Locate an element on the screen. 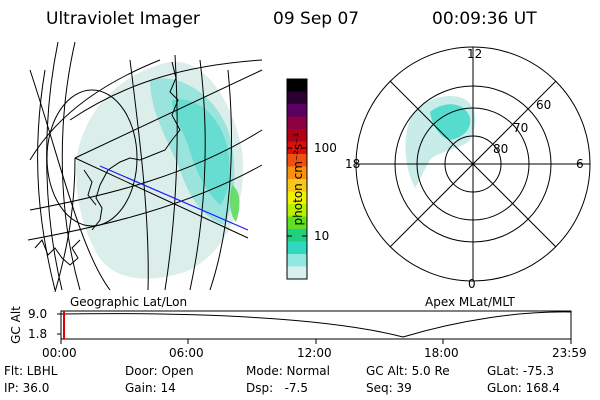 This screenshot has width=600, height=400. status-glon: GLon: 168.4 is located at coordinates (523, 388).